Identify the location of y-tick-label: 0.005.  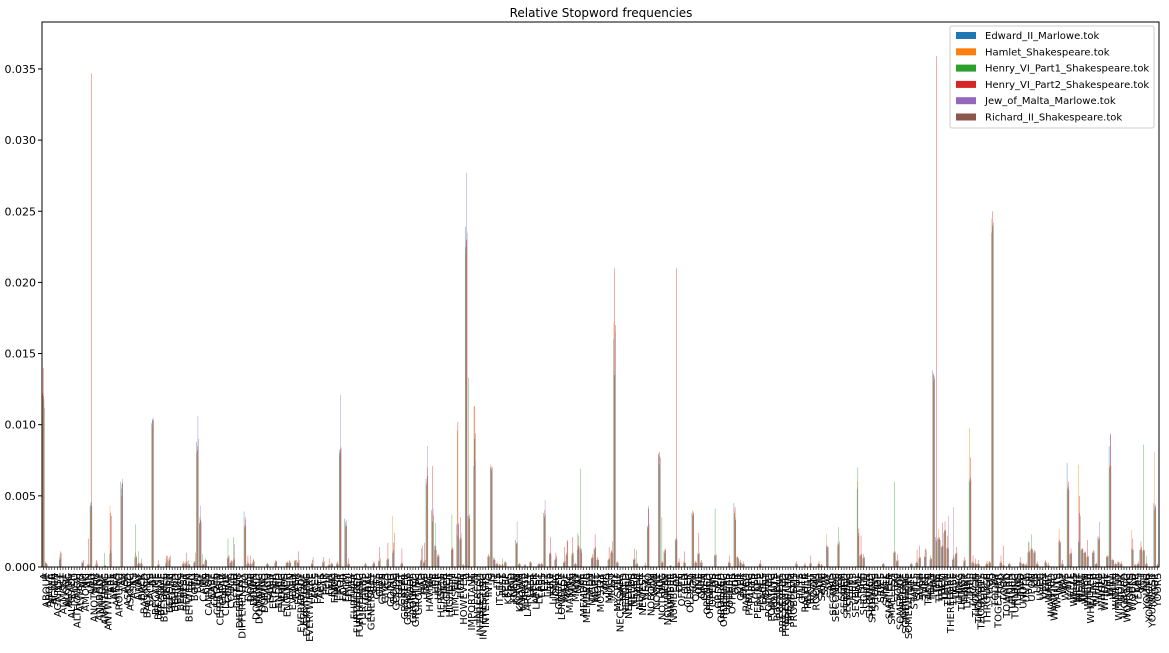
(21, 496).